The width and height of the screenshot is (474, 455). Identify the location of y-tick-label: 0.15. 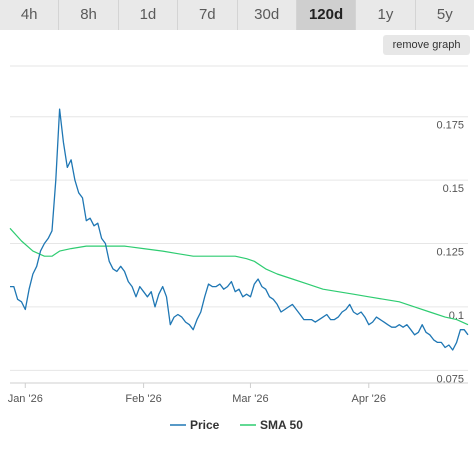
(453, 189).